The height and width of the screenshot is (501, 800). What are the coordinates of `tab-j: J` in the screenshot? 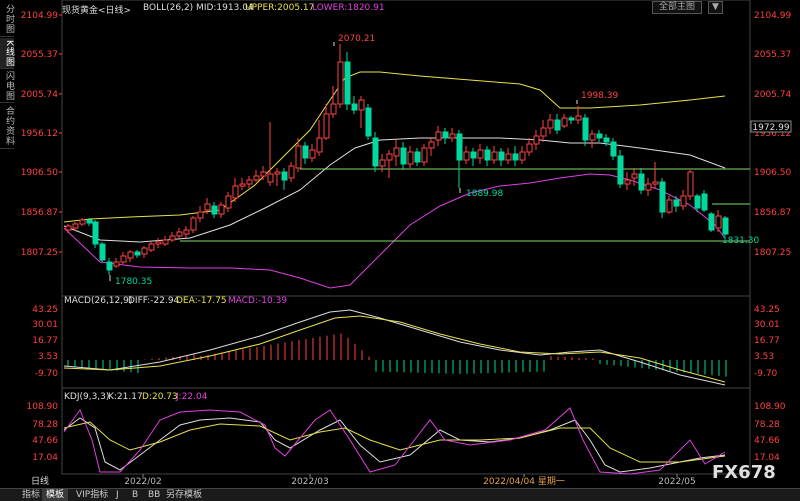 It's located at (117, 495).